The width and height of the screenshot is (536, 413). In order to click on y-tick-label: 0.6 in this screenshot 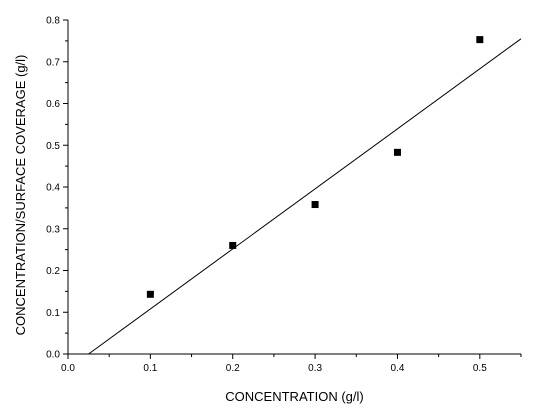, I will do `click(53, 104)`.